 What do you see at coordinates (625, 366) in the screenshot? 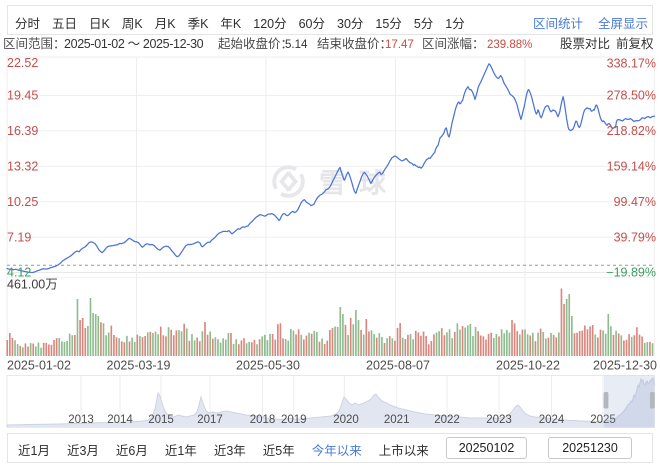
I see `svg-text: 2025-12-30` at bounding box center [625, 366].